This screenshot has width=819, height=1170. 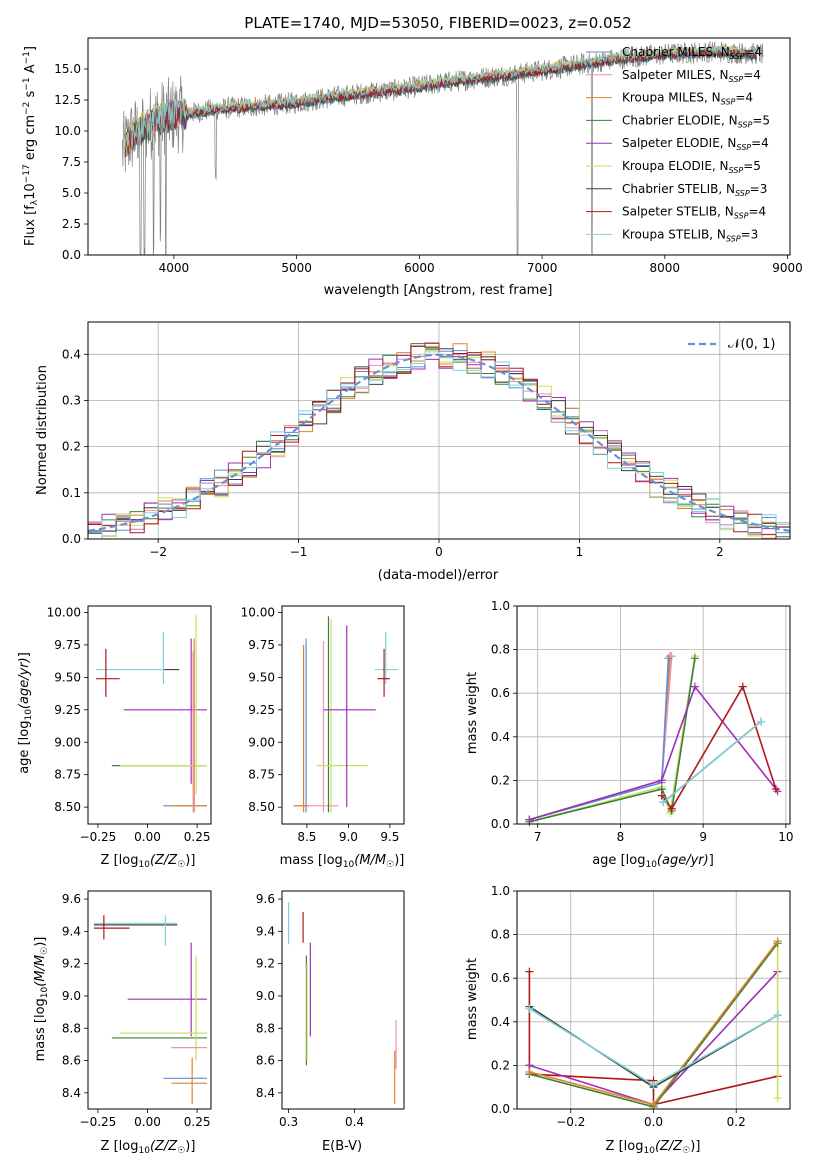 What do you see at coordinates (759, 189) in the screenshot?
I see `legend-value: =3` at bounding box center [759, 189].